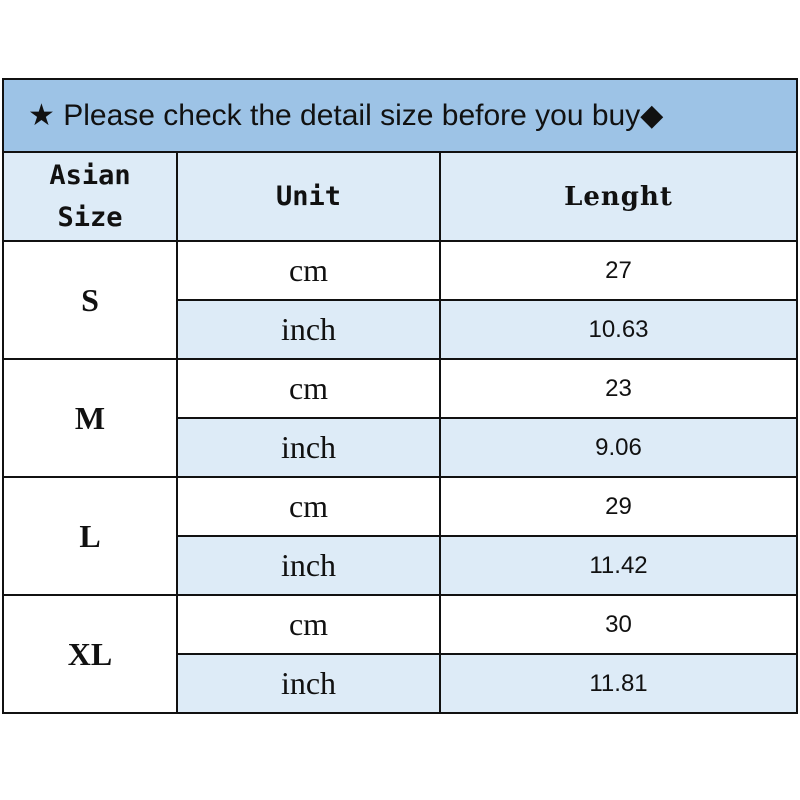 The image size is (800, 800). Describe the element at coordinates (618, 447) in the screenshot. I see `length-cell: 9.06` at that location.